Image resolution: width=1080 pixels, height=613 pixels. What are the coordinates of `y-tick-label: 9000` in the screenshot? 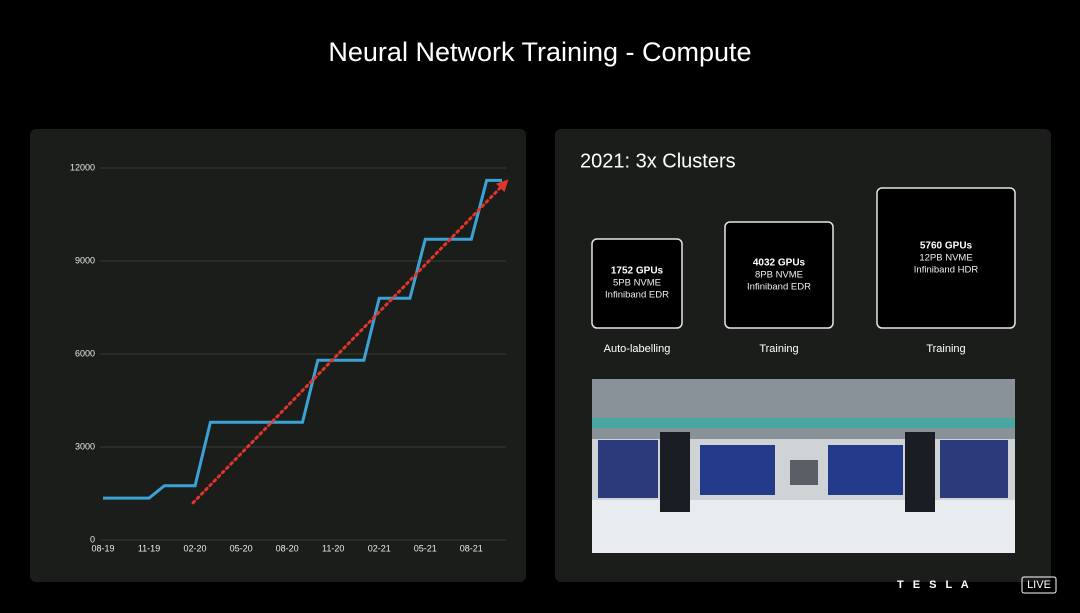 It's located at (85, 260).